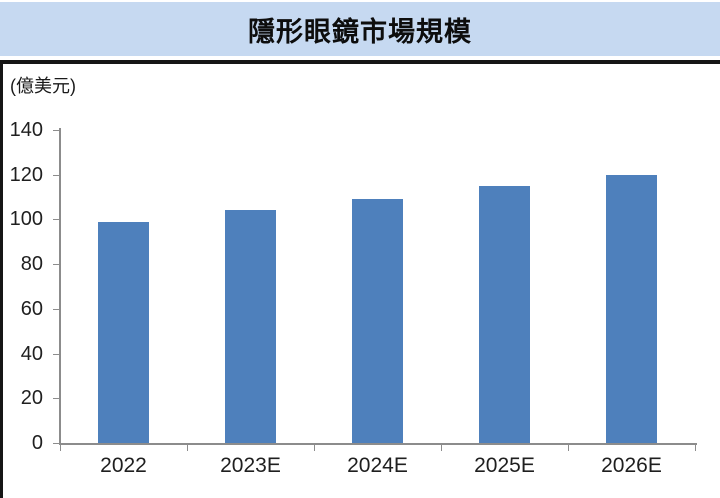 This screenshot has width=720, height=498. I want to click on y-tick-label: 80, so click(31, 264).